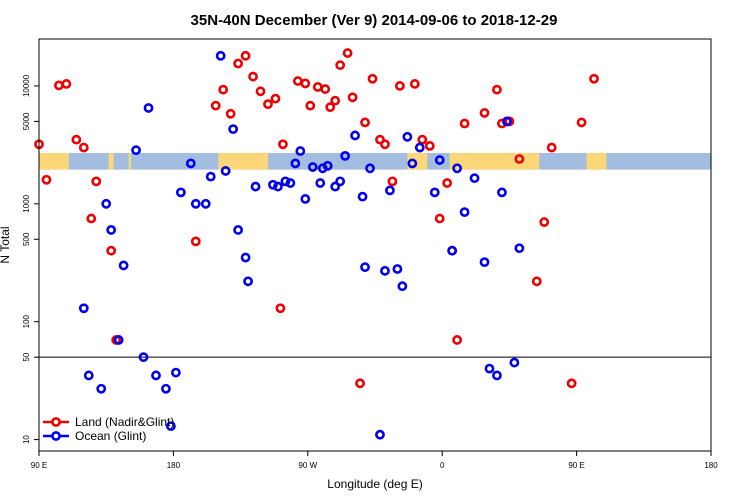  Describe the element at coordinates (124, 422) in the screenshot. I see `legend-label: Land (Nadir&Glint)` at that location.